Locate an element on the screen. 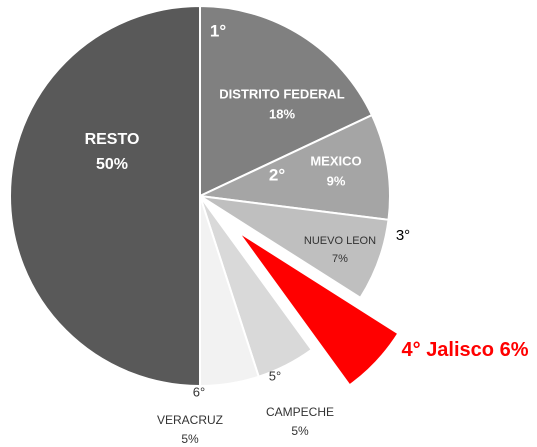 This screenshot has width=537, height=447. slice-name: MEXICO is located at coordinates (335, 160).